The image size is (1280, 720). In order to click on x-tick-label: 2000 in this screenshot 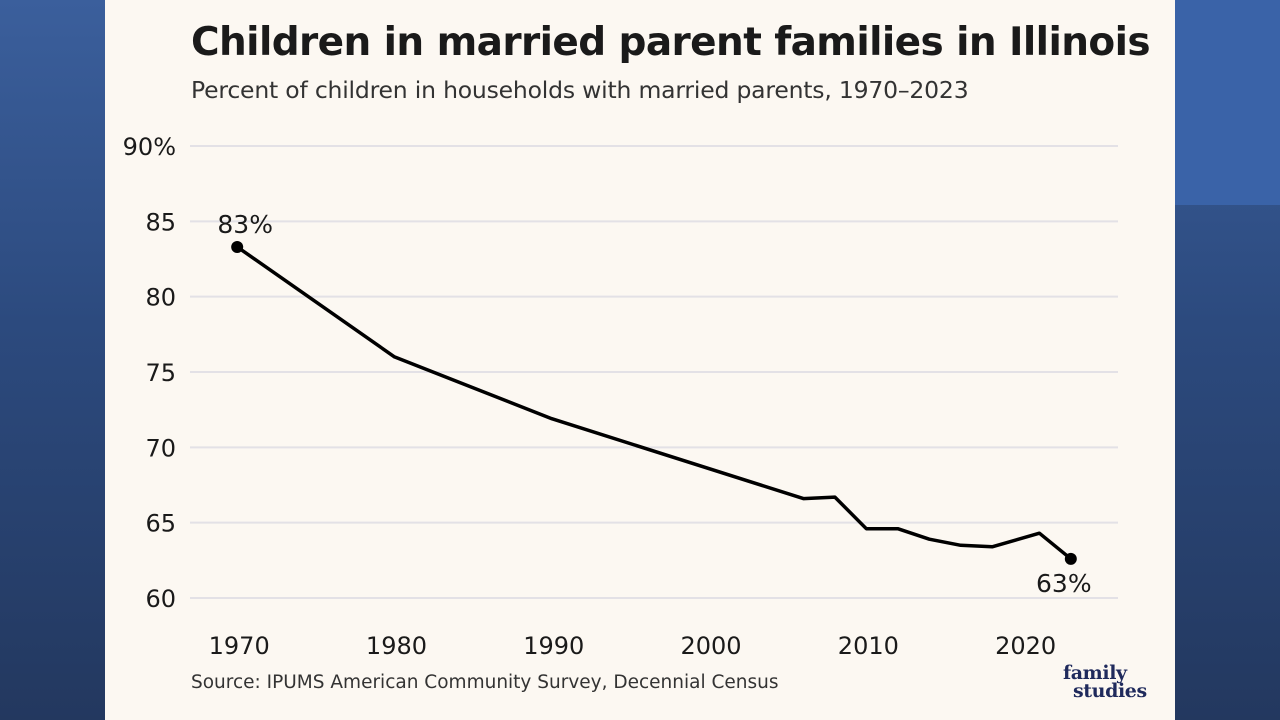, I will do `click(711, 646)`.